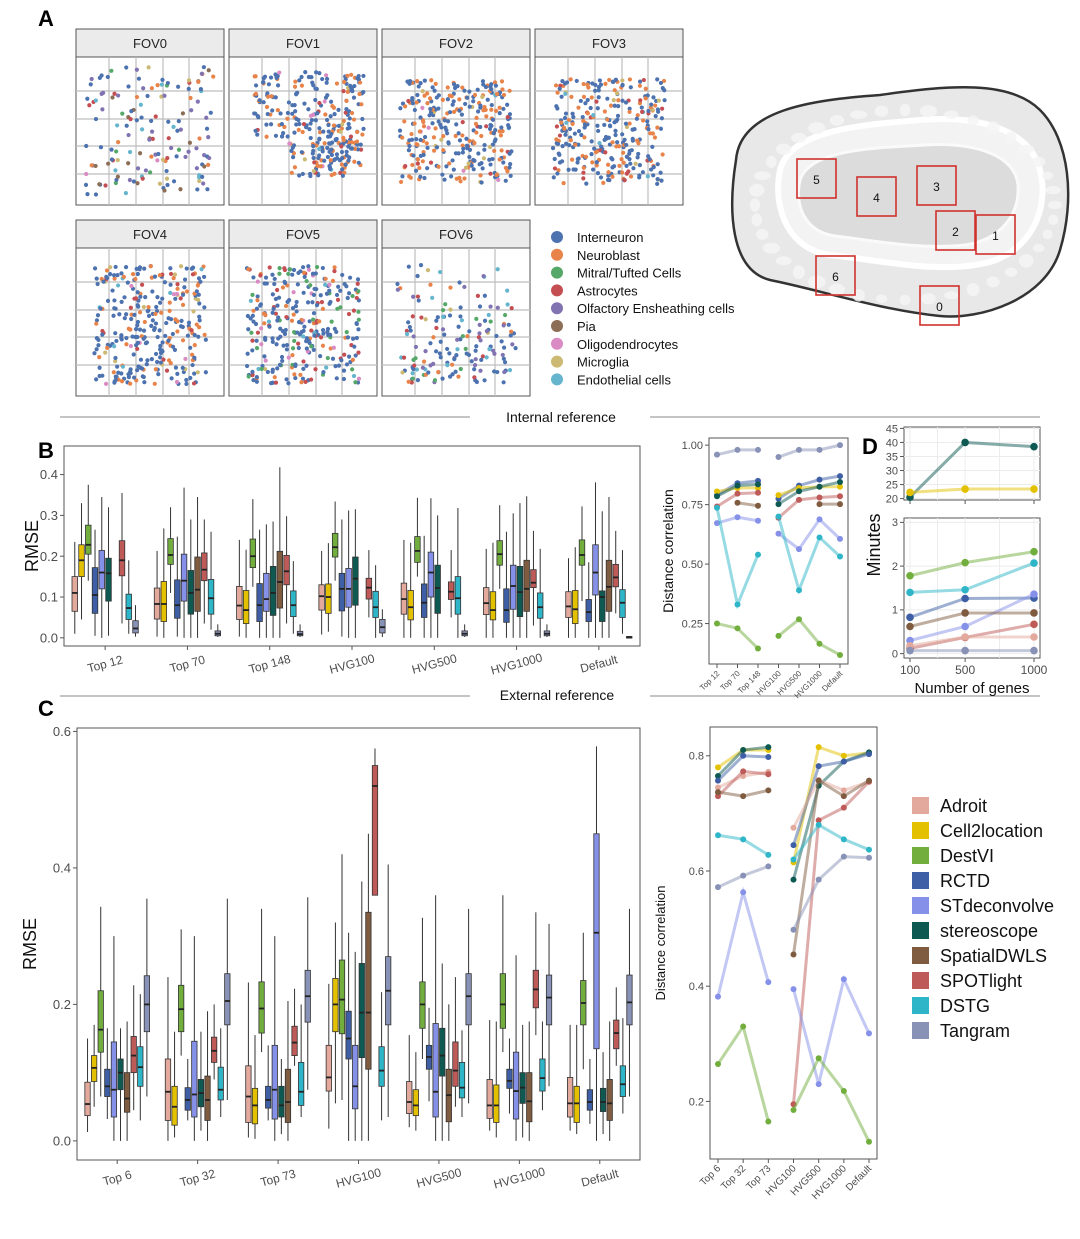  Describe the element at coordinates (955, 230) in the screenshot. I see `fov-location-box: 2` at that location.